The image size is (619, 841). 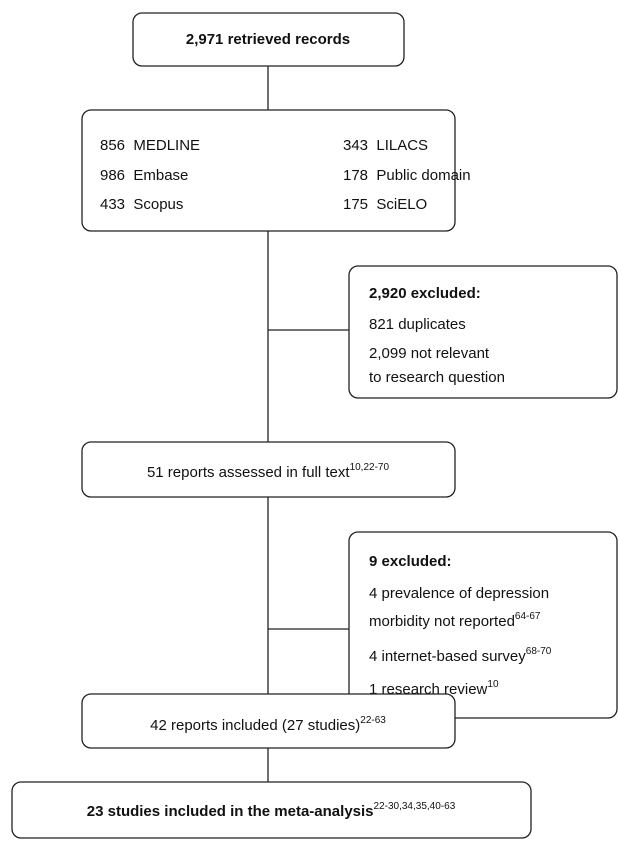 What do you see at coordinates (407, 175) in the screenshot?
I see `source: 178 Public domain` at bounding box center [407, 175].